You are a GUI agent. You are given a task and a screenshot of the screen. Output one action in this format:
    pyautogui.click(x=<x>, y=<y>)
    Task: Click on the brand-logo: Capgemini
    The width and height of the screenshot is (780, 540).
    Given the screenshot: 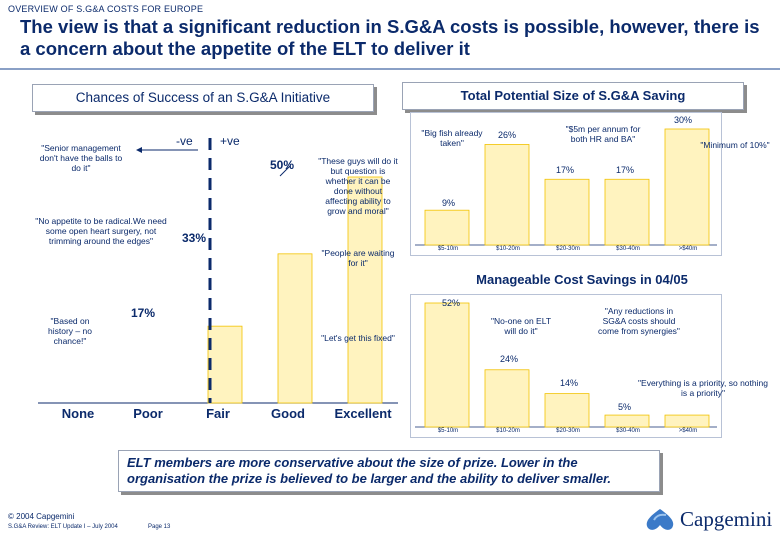 What is the action you would take?
    pyautogui.click(x=706, y=520)
    